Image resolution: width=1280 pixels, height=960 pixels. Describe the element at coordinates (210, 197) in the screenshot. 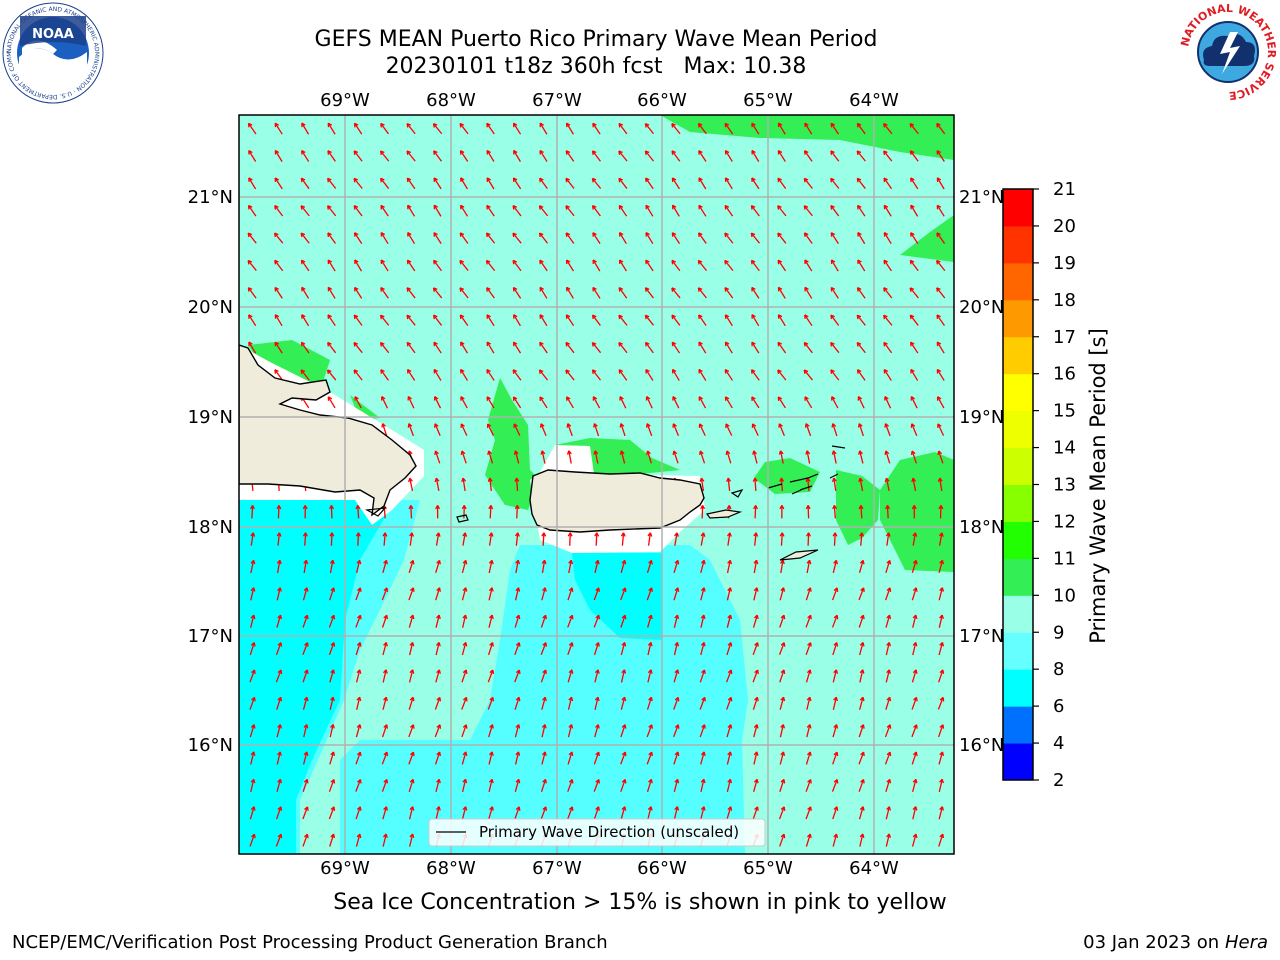

I see `lat-label-left: 21°N` at that location.